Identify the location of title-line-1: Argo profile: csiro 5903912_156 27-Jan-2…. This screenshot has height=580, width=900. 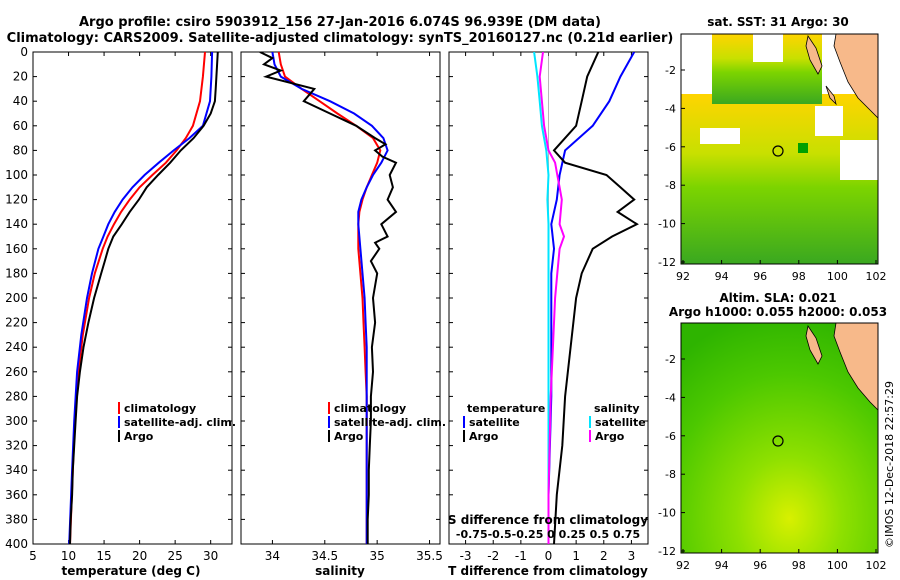
(340, 22).